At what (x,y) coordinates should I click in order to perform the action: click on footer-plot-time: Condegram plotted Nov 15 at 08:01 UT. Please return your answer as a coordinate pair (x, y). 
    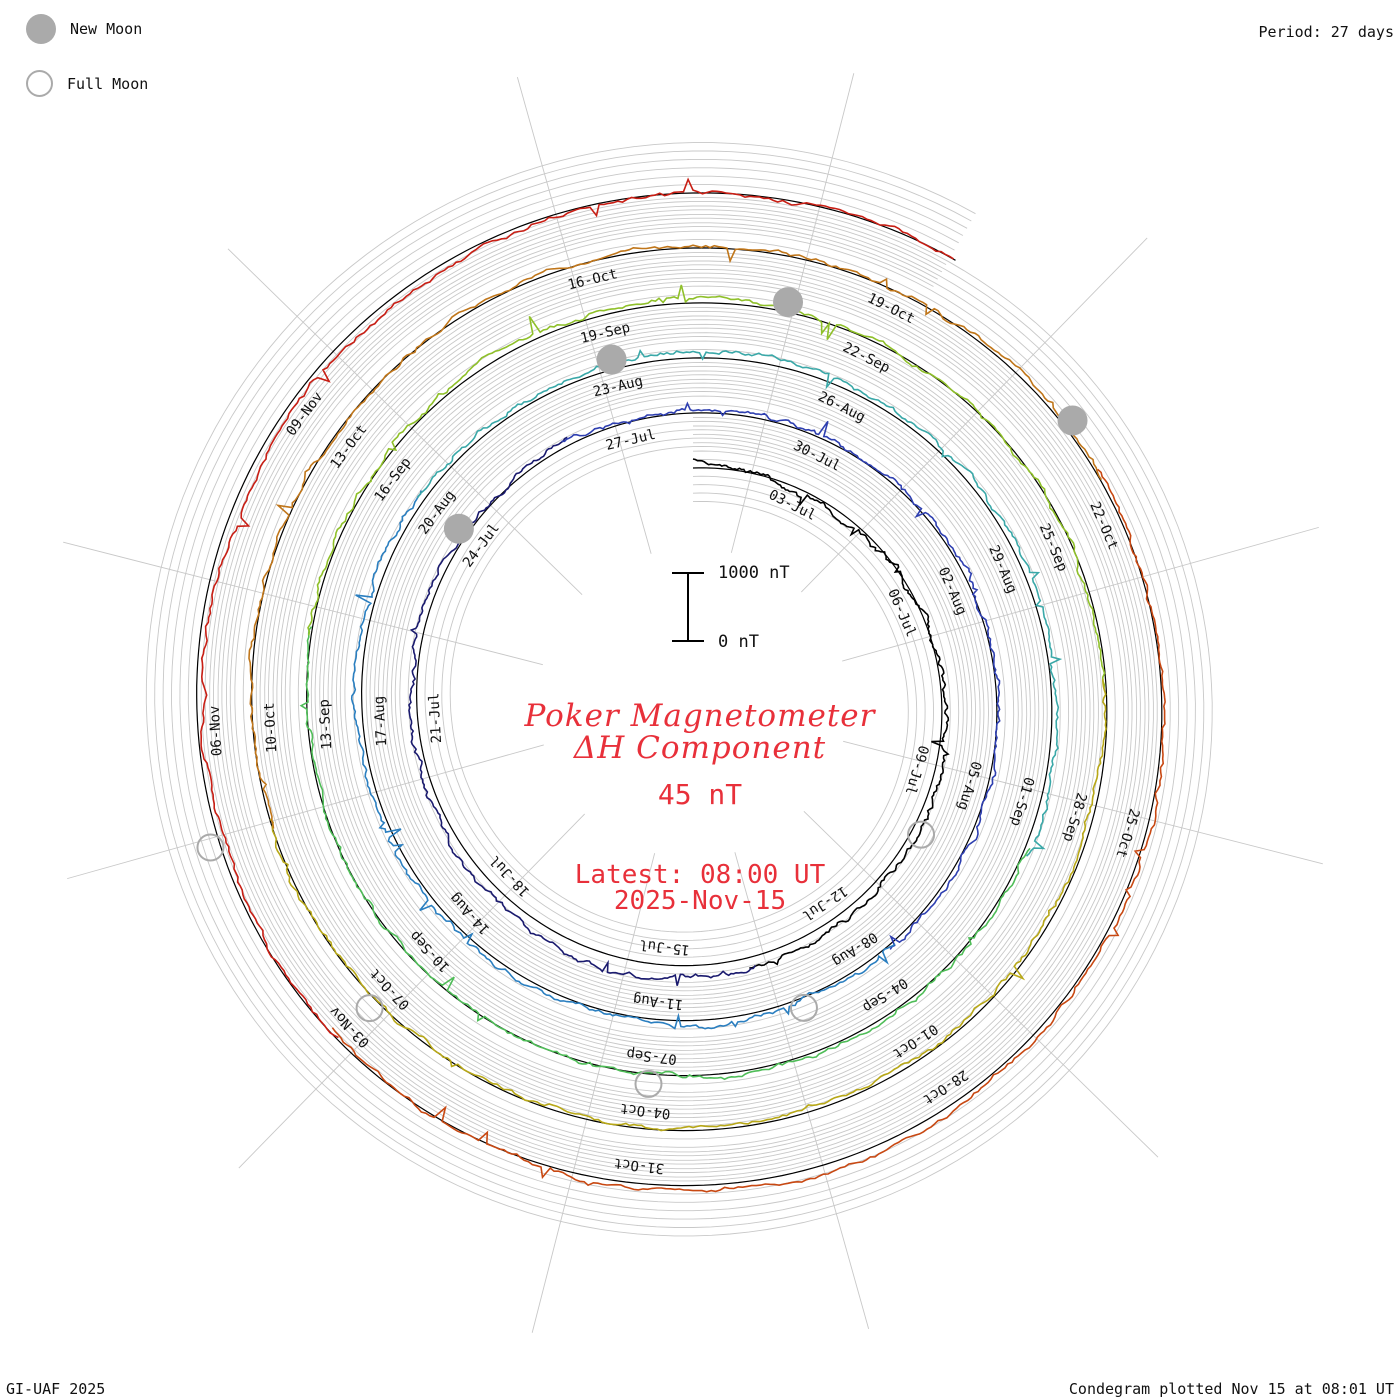
    Looking at the image, I should click on (1231, 1389).